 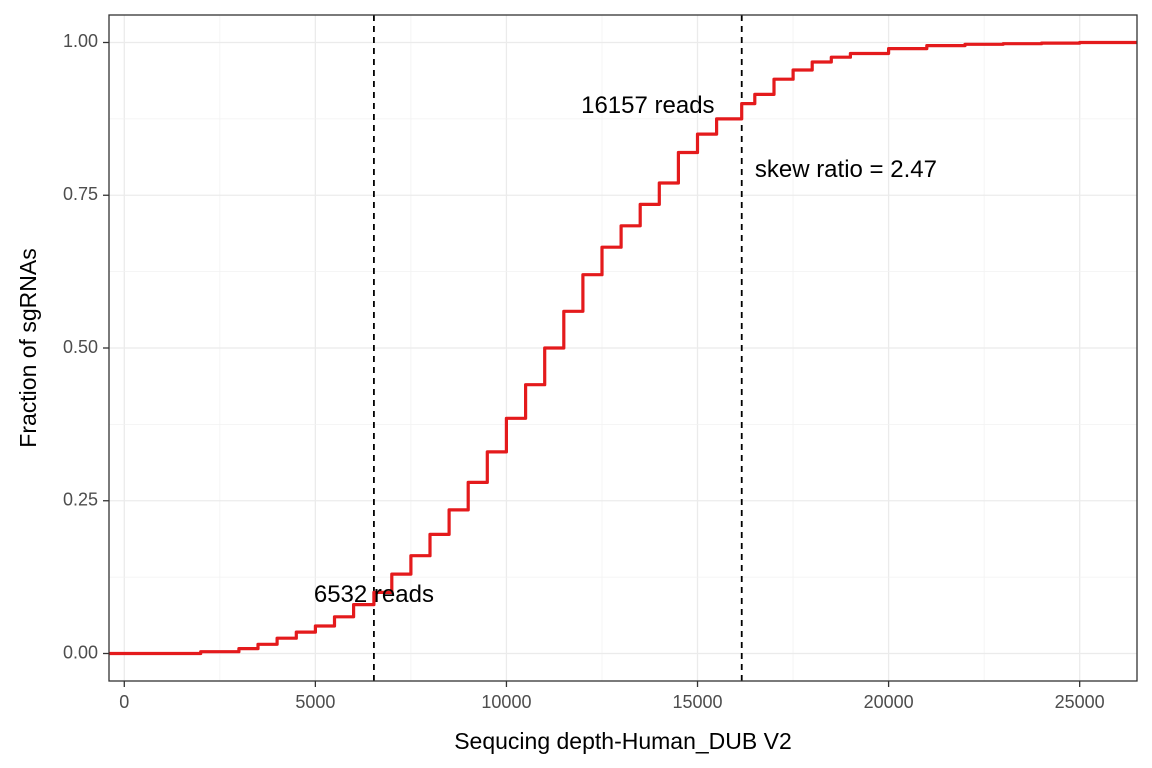 I want to click on x-tick-label: 10000, so click(x=506, y=702).